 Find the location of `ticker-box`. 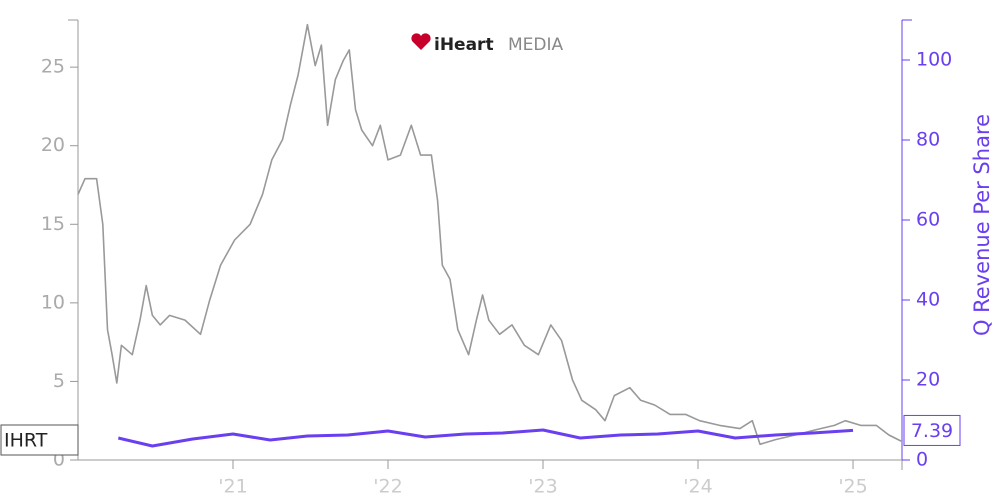

ticker-box is located at coordinates (39, 440).